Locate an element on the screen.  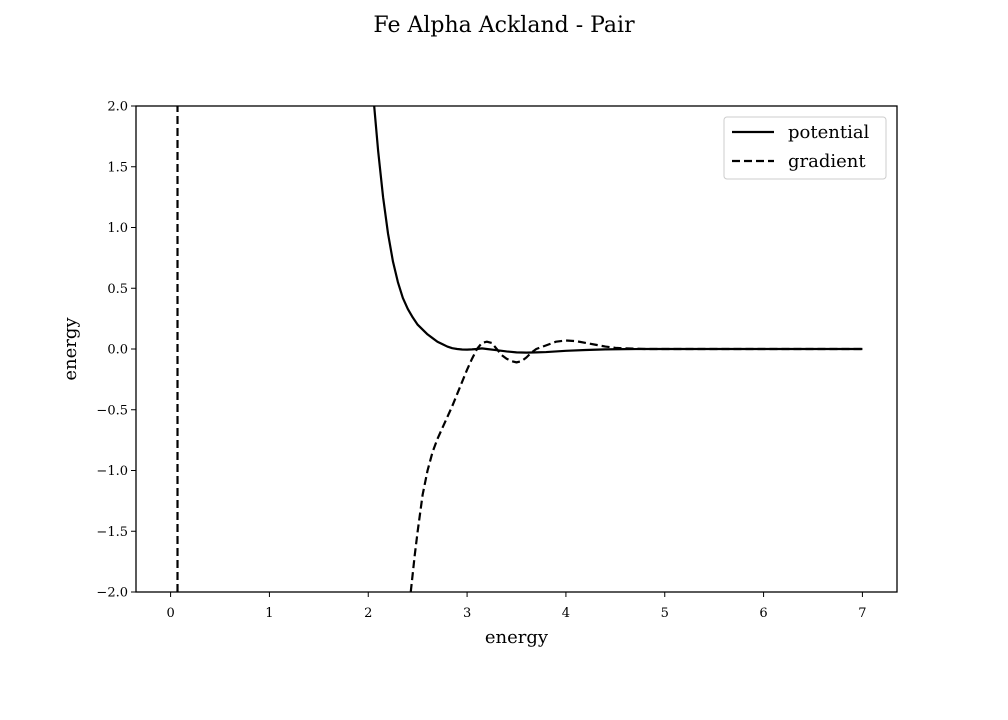
x-tick-label: 1 is located at coordinates (269, 613).